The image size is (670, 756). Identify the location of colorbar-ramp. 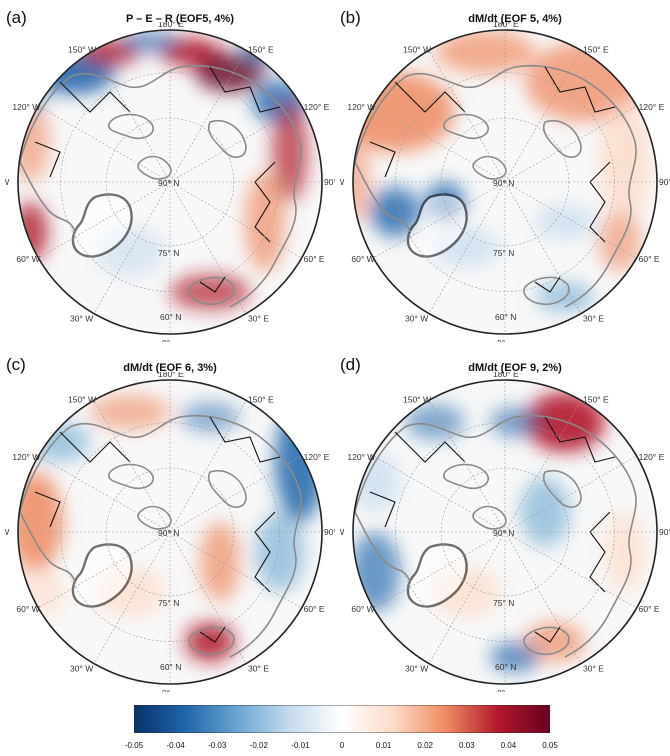
(342, 719).